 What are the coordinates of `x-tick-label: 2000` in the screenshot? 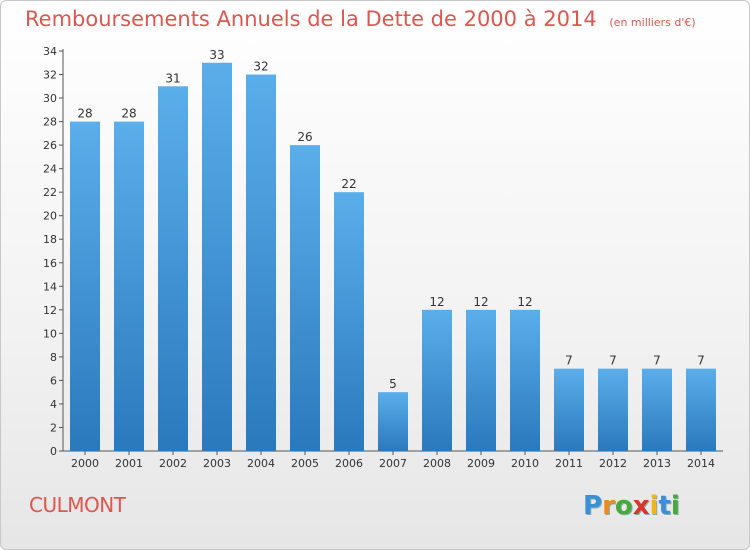 It's located at (85, 463).